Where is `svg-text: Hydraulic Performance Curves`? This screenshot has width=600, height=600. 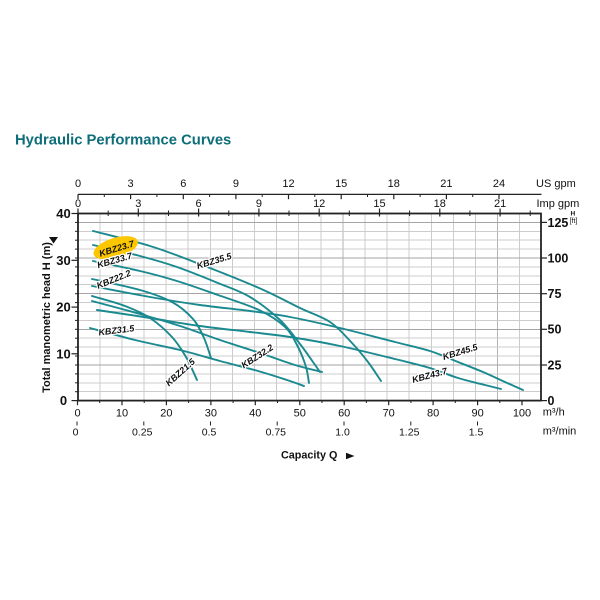 svg-text: Hydraulic Performance Curves is located at coordinates (123, 141).